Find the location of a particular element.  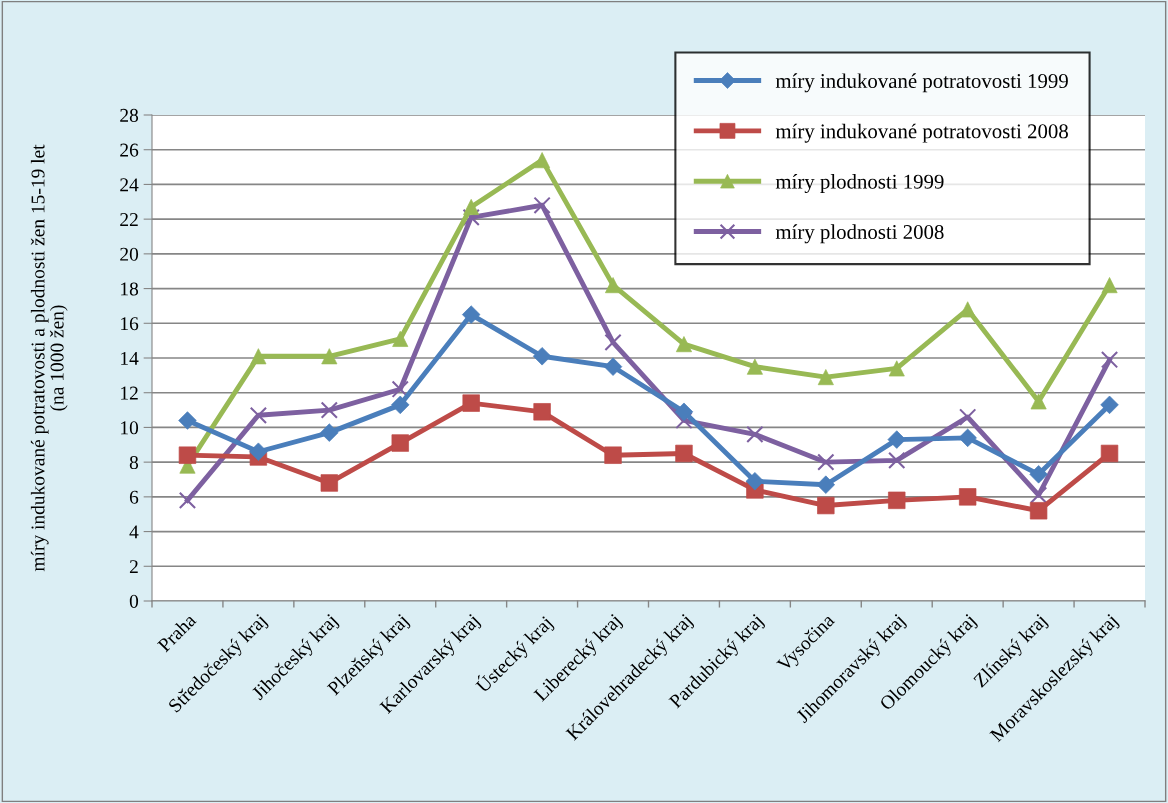

y-tick-label: 4 is located at coordinates (134, 532).